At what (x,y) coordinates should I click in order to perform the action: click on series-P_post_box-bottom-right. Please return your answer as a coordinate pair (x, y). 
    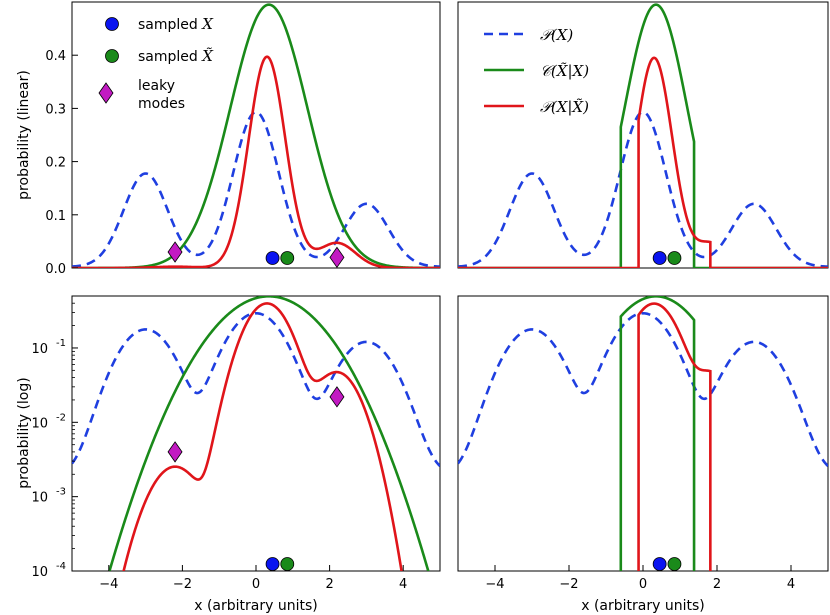
    Looking at the image, I should click on (674, 436).